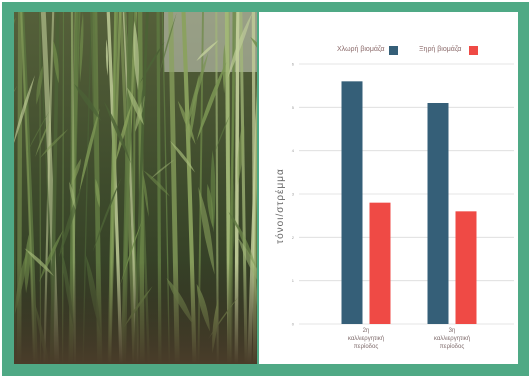 The image size is (531, 378). Describe the element at coordinates (438, 213) in the screenshot. I see `bar-series0-category1` at that location.